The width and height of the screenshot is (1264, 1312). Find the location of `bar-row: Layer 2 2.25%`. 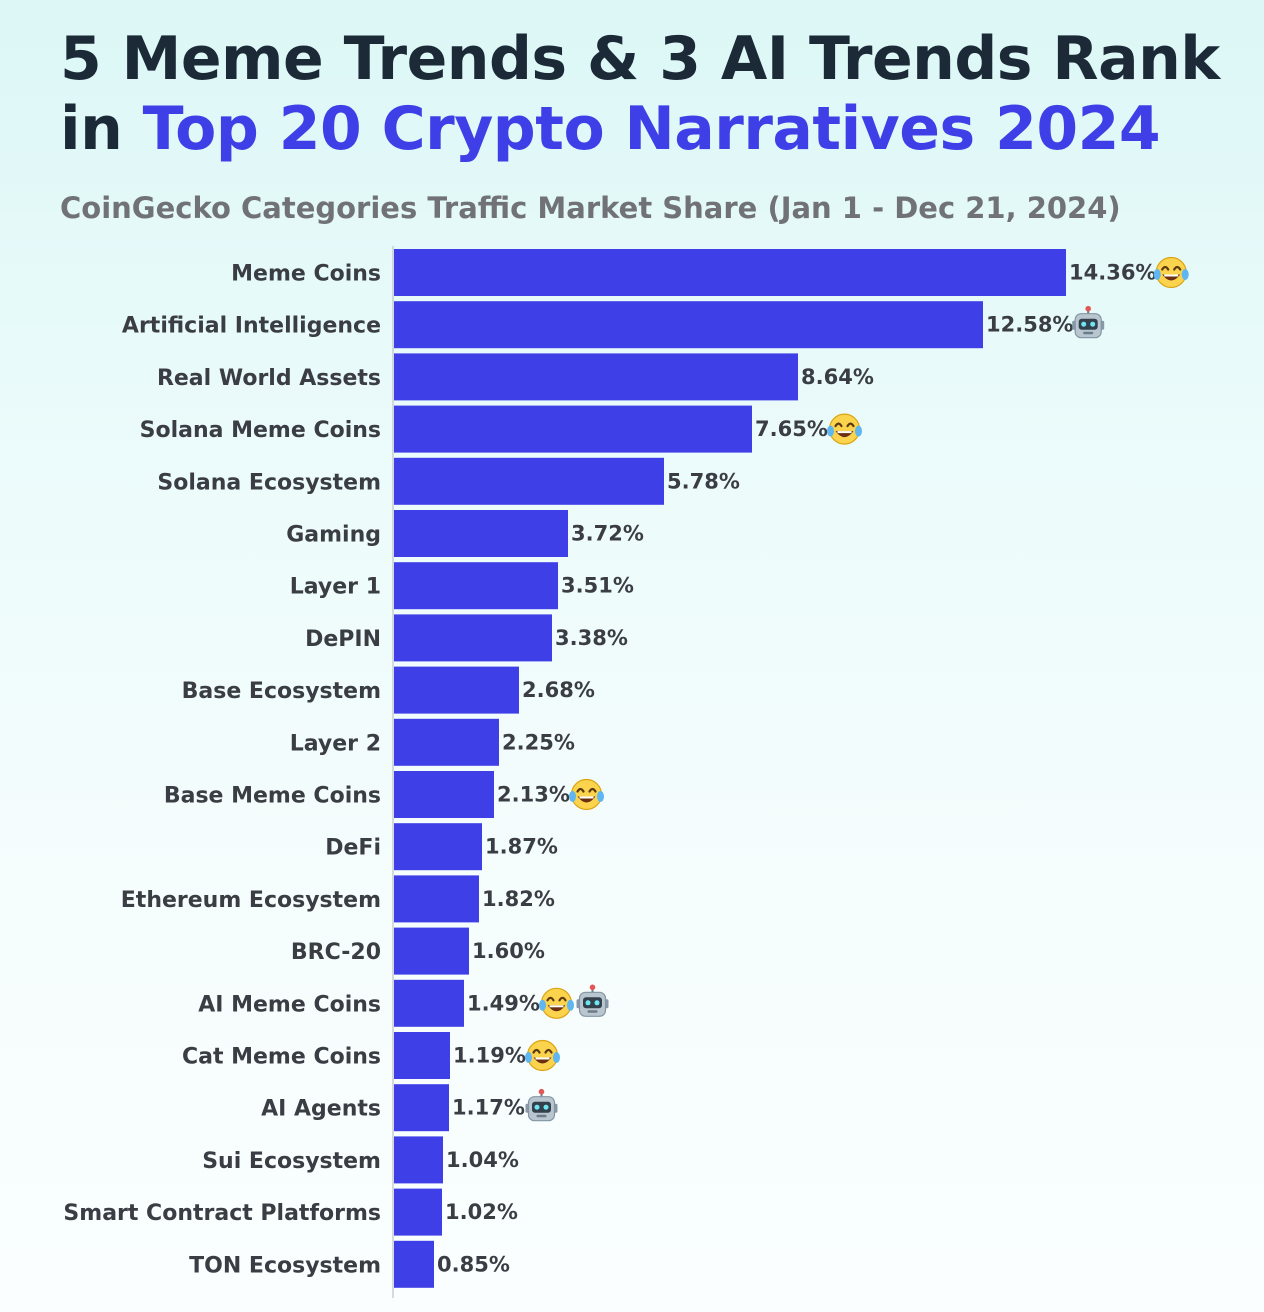

bar-row: Layer 2 2.25% is located at coordinates (432, 742).